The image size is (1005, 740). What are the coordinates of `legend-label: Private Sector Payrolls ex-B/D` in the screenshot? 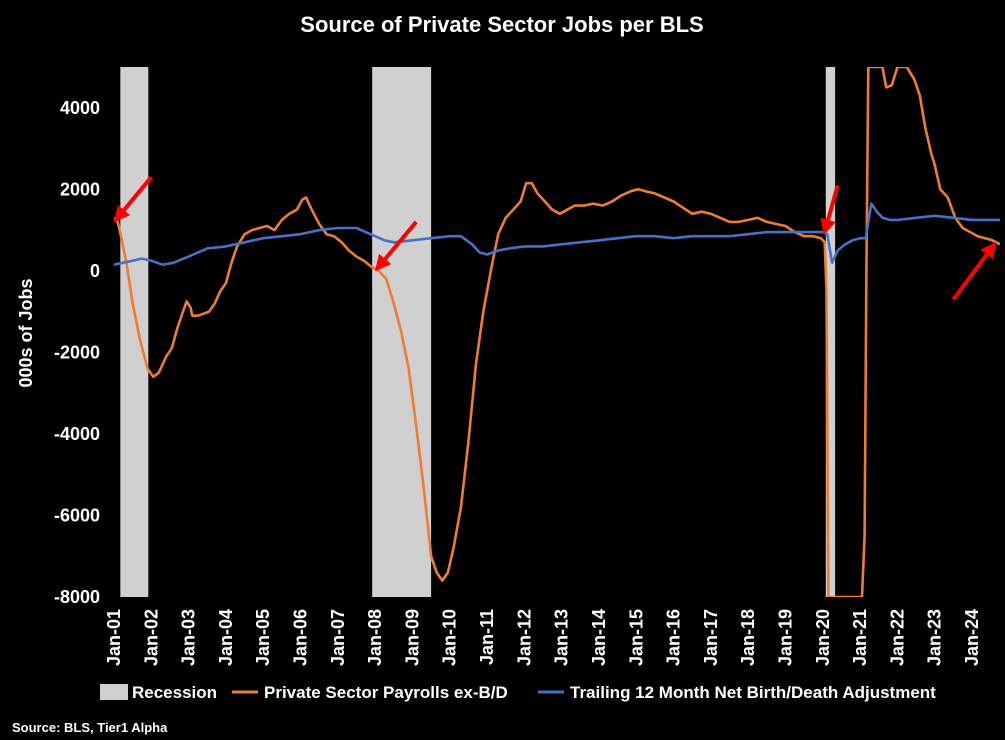 It's located at (386, 692).